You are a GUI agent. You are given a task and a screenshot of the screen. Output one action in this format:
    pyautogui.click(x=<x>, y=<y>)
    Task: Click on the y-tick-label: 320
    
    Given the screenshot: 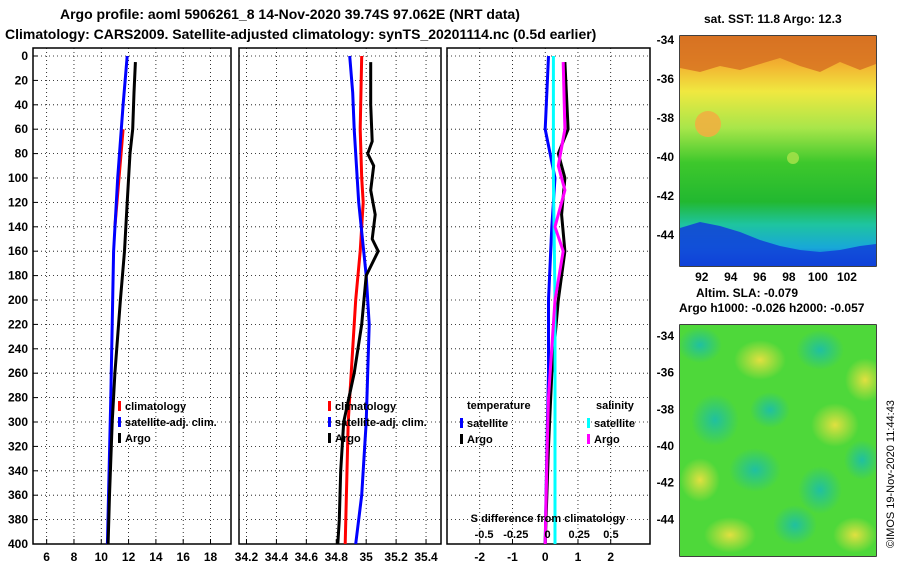 What is the action you would take?
    pyautogui.click(x=18, y=446)
    